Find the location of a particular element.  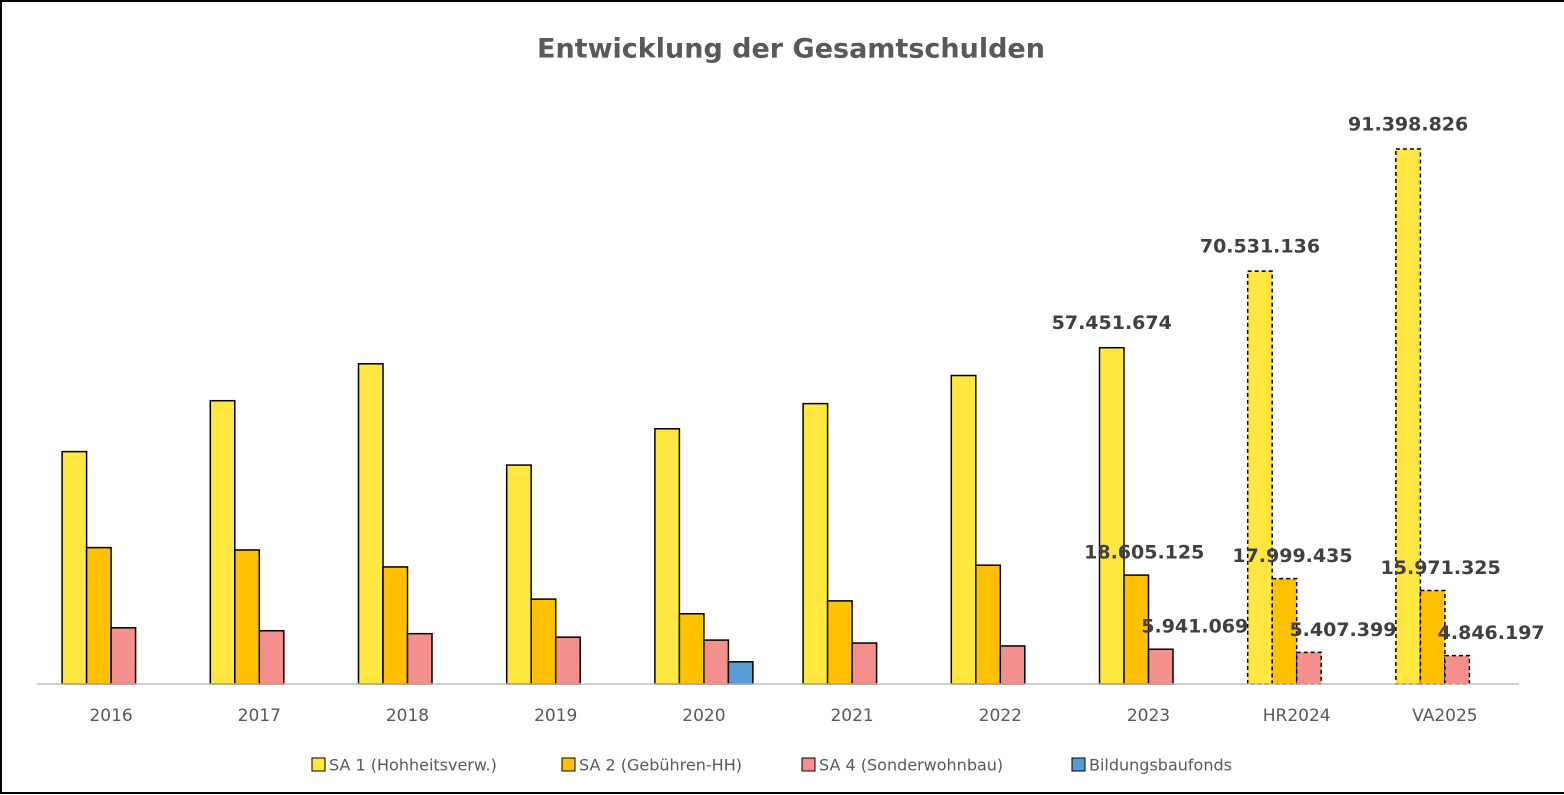

x-tick-label: 2017 is located at coordinates (259, 716).